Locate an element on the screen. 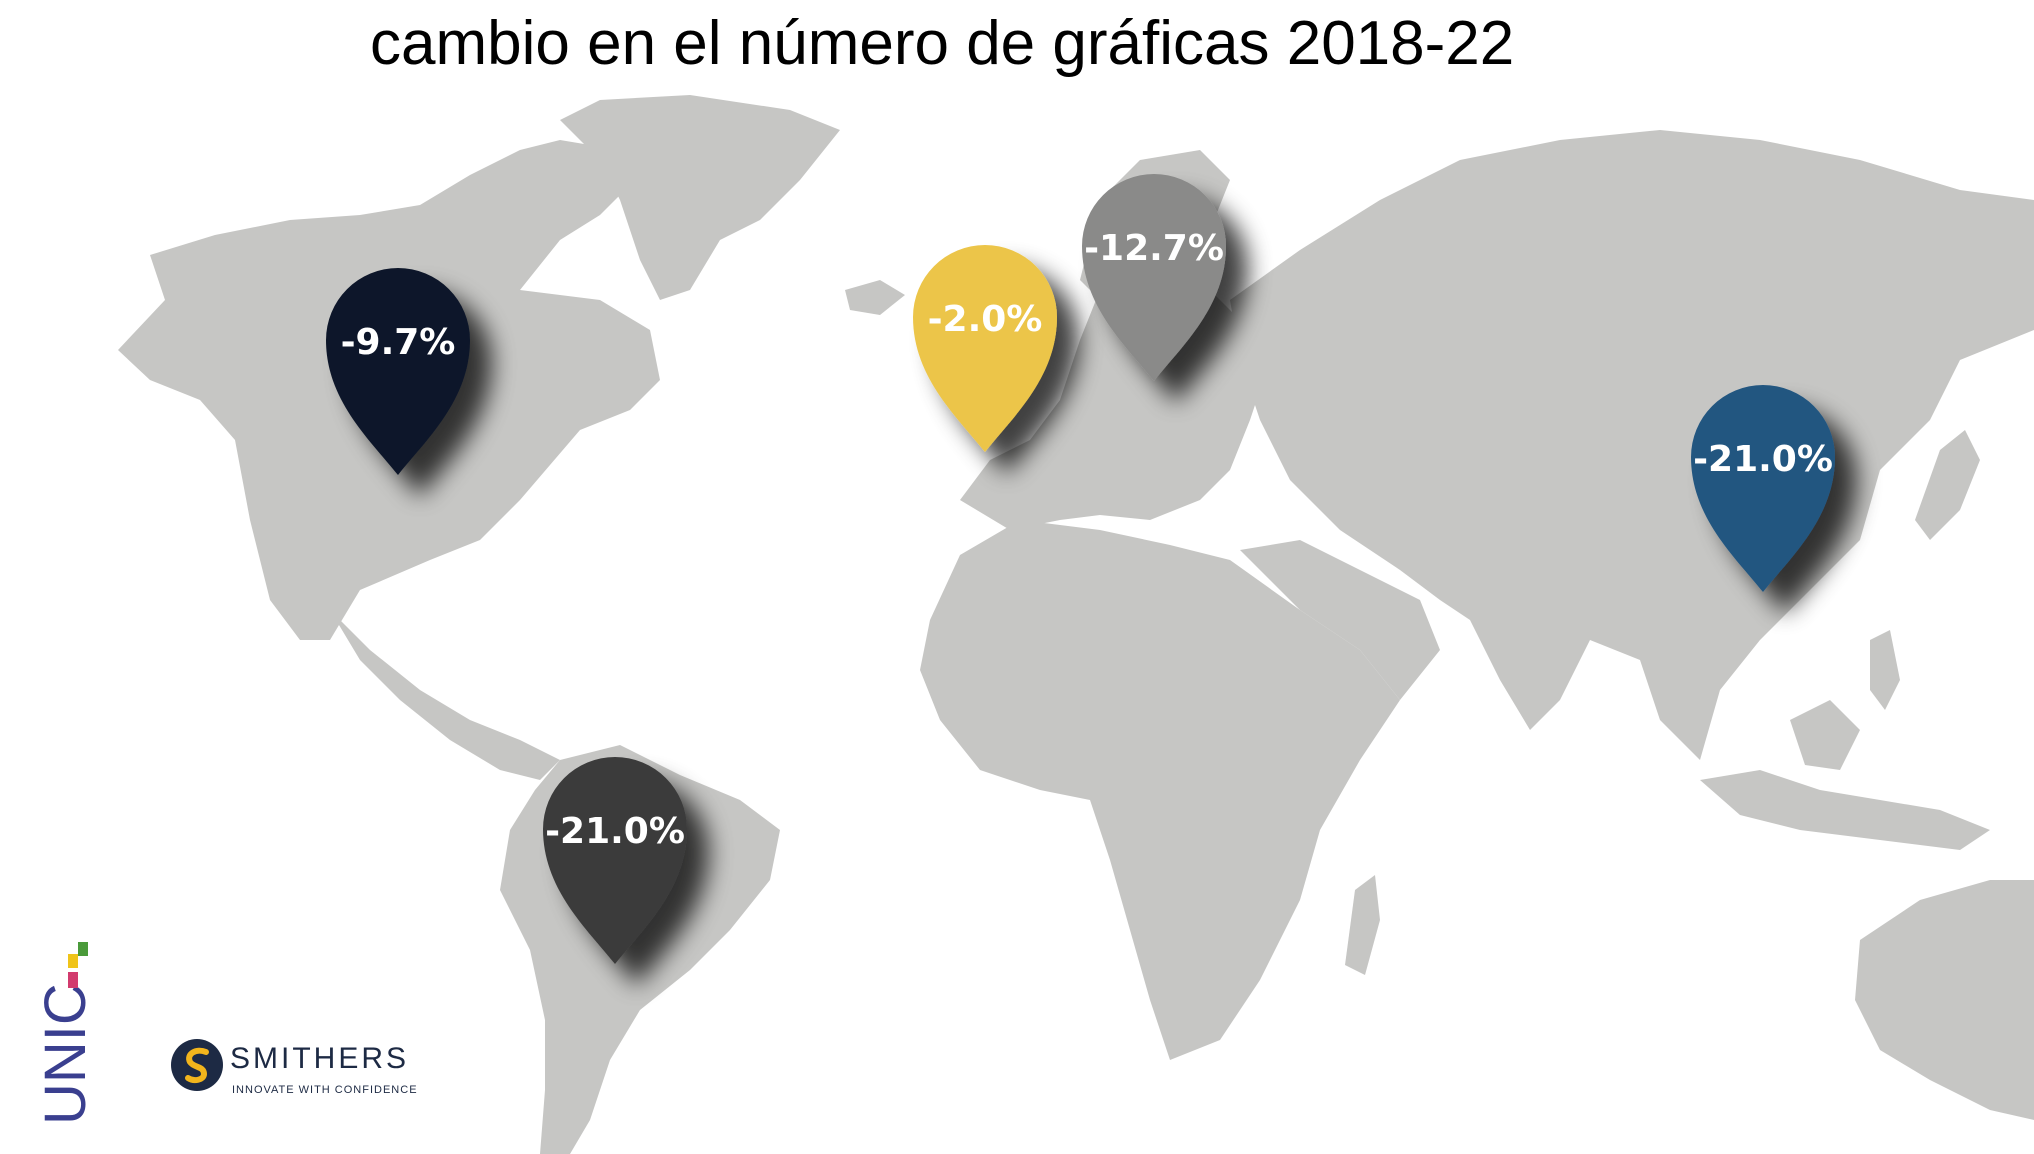 The width and height of the screenshot is (2034, 1154). pin-western-europe-label: -2.0% is located at coordinates (985, 319).